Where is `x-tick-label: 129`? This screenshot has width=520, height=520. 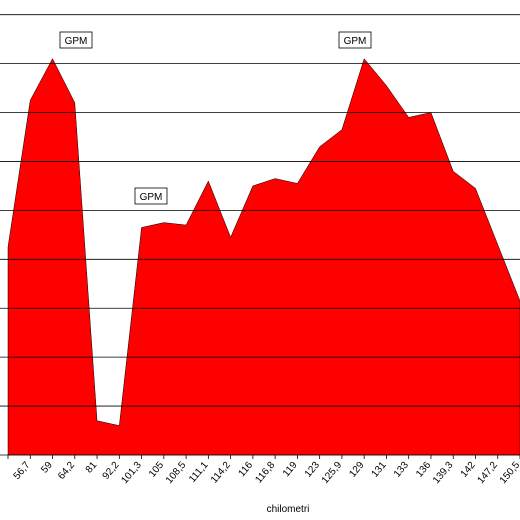
x-tick-label: 129 is located at coordinates (356, 470).